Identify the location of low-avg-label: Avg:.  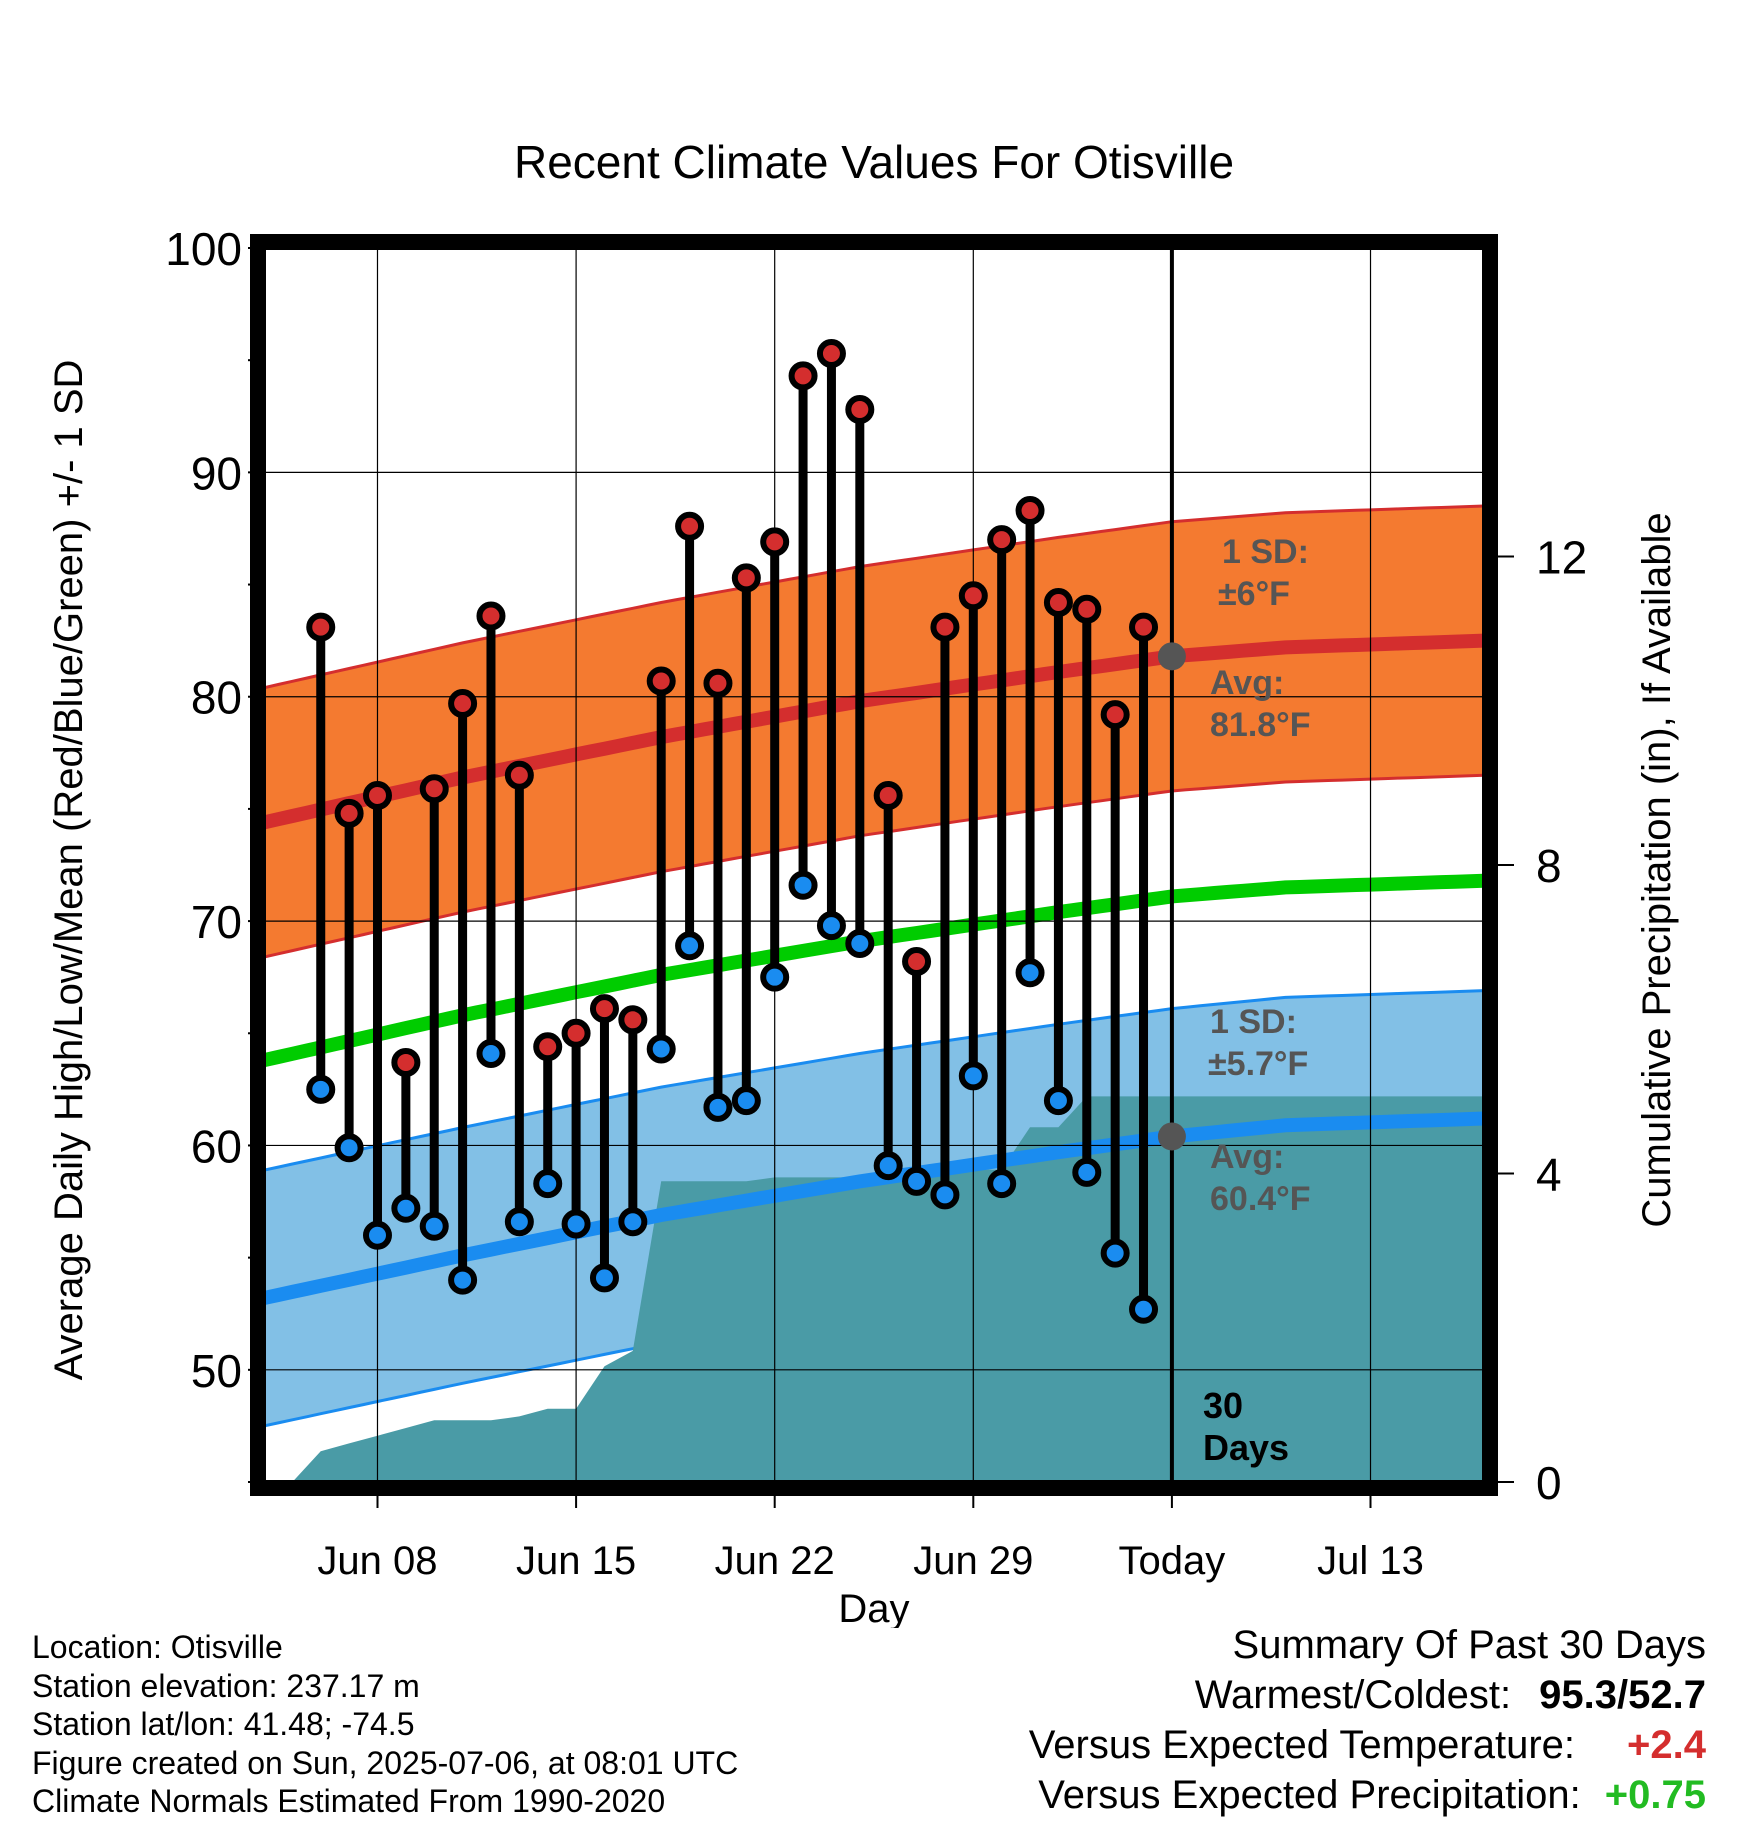
(1247, 1157).